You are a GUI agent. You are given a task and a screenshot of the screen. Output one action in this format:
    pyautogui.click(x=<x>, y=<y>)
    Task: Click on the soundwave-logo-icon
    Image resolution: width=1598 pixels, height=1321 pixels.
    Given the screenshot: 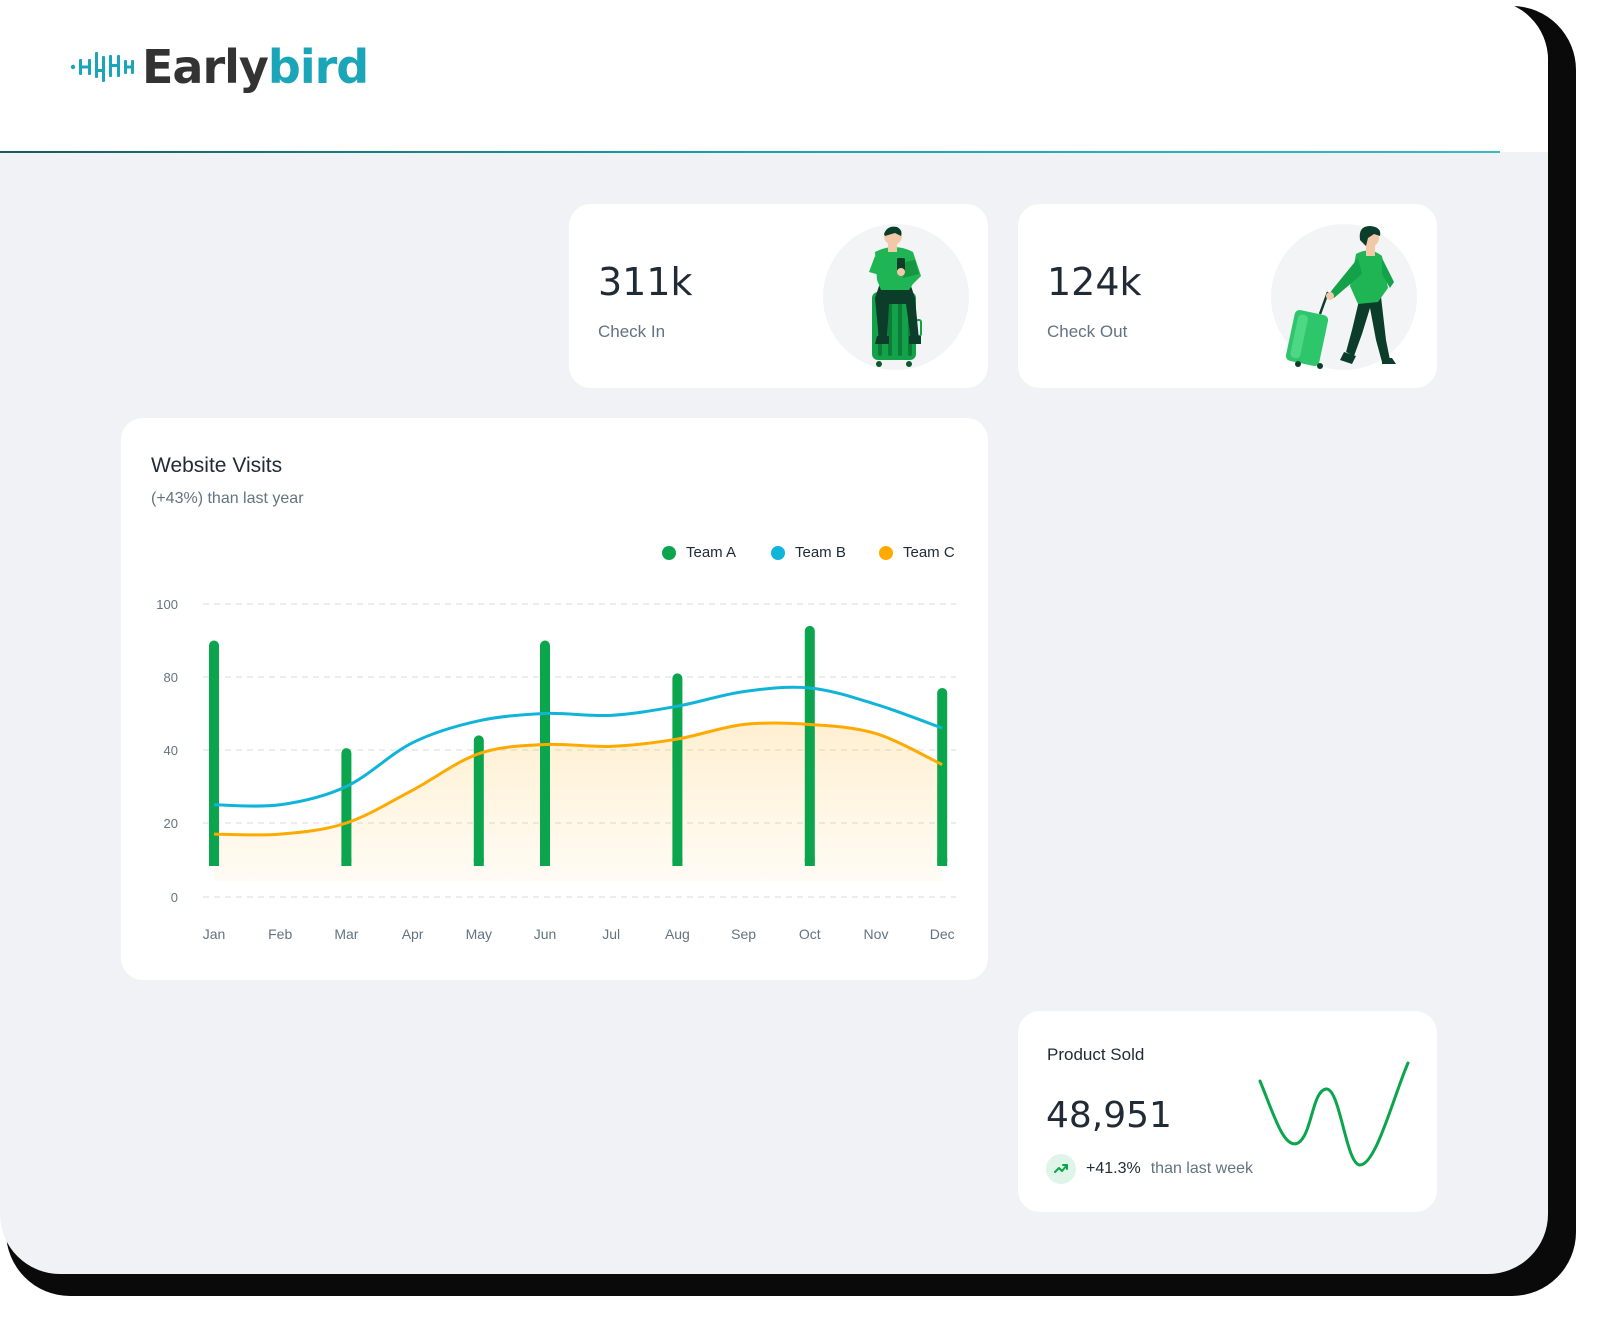 What is the action you would take?
    pyautogui.click(x=102, y=67)
    